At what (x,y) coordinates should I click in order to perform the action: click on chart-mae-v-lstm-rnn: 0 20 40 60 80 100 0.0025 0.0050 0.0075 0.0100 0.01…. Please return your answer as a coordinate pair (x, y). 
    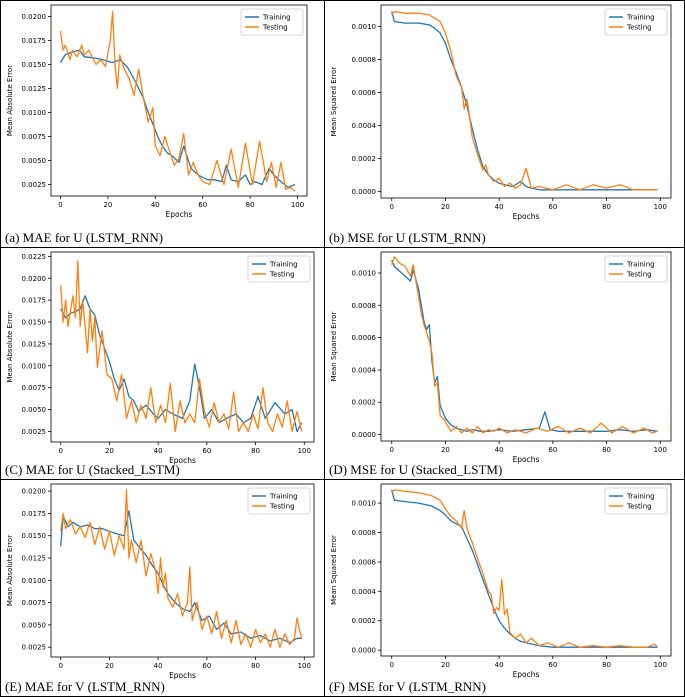
    Looking at the image, I should click on (160, 581).